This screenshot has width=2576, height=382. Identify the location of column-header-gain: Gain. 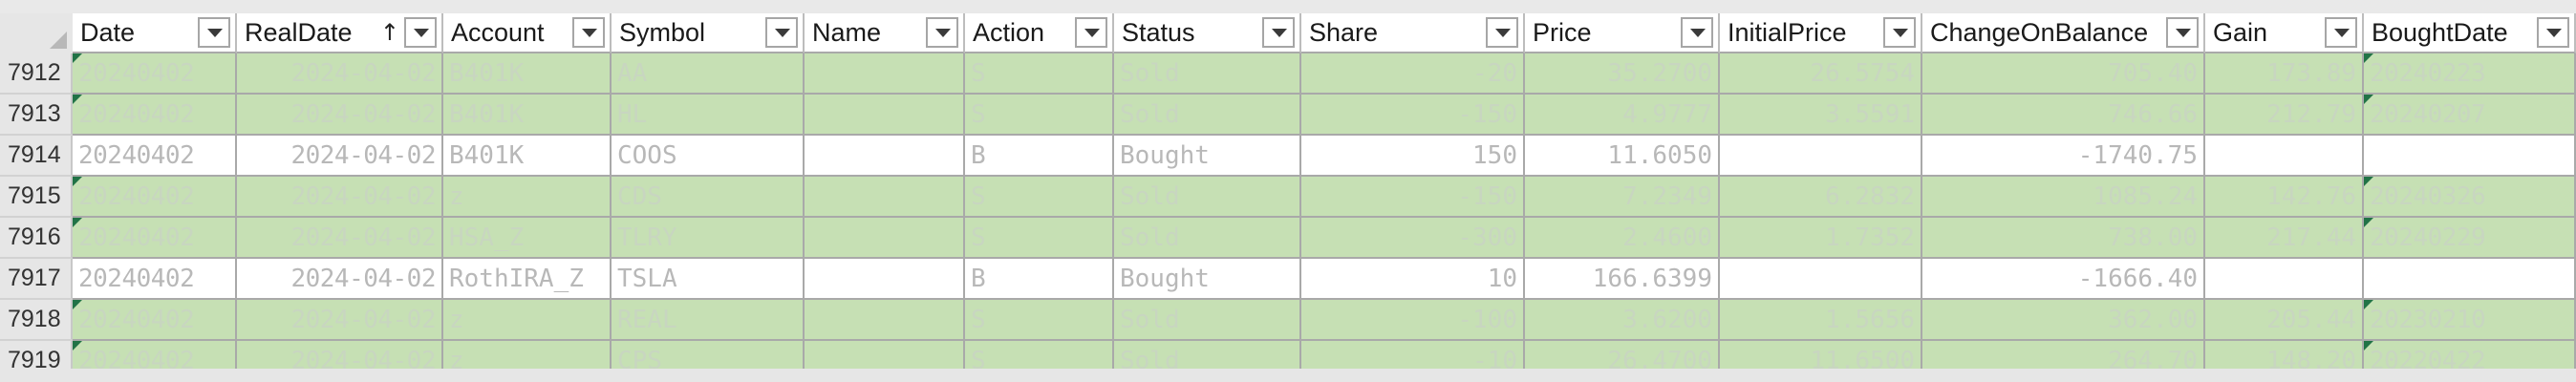
(2284, 33).